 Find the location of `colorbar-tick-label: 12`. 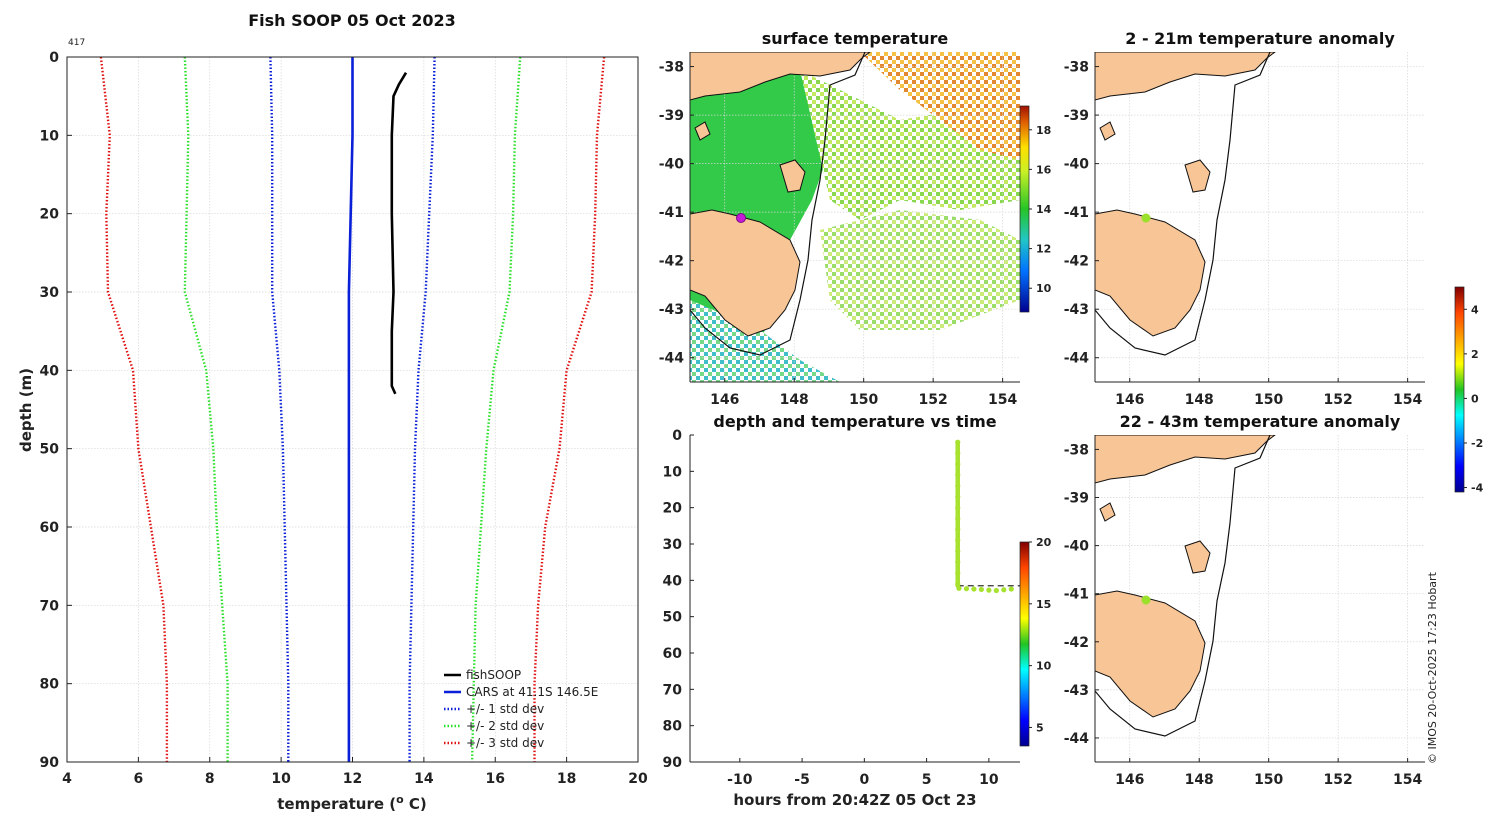

colorbar-tick-label: 12 is located at coordinates (1043, 249).